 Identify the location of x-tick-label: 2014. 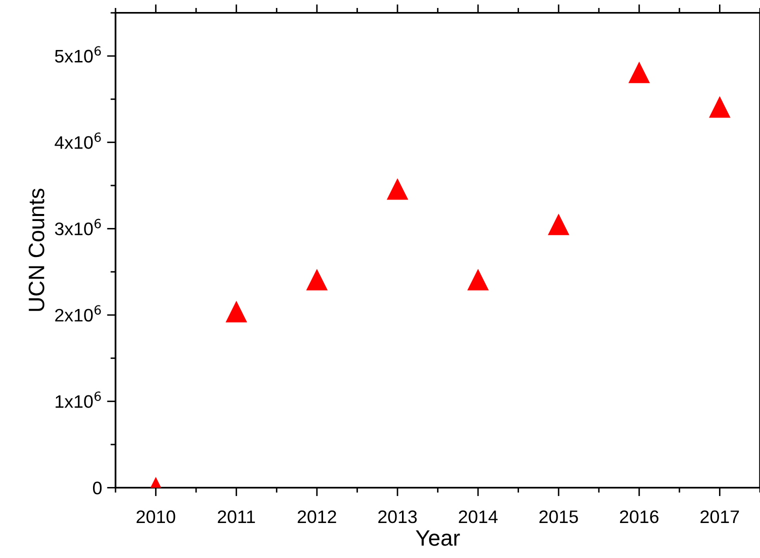
(478, 517).